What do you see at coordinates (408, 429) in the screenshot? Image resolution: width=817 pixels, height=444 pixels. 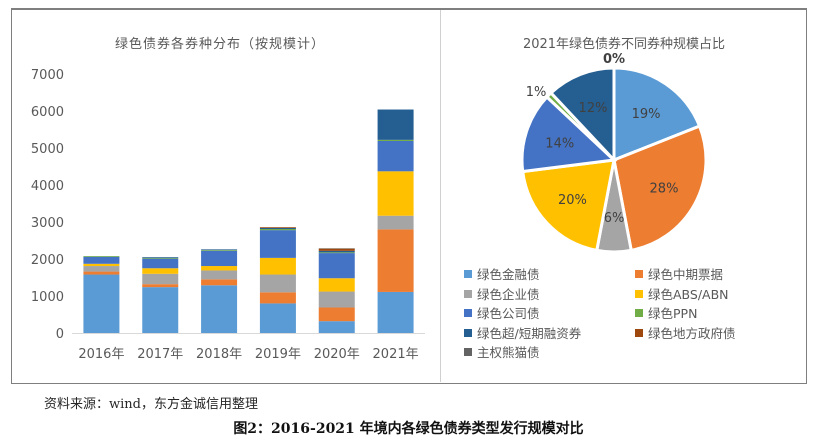 I see `figure-caption: 图2：2016-2021 年境内各绿色债券类型发行规模对比` at bounding box center [408, 429].